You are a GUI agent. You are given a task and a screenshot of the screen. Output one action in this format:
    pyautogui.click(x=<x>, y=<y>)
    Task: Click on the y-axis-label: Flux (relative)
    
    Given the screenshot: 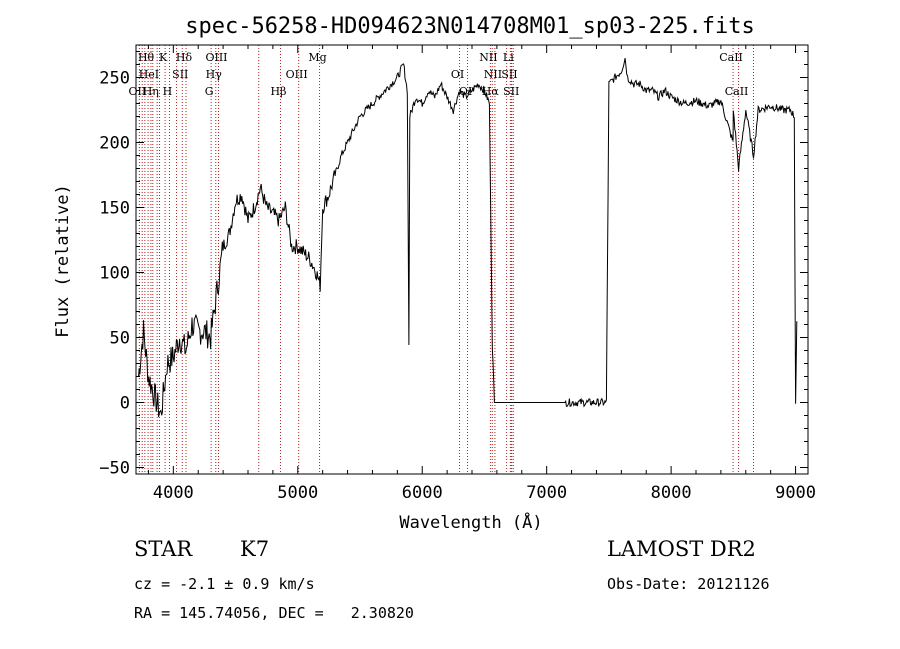 What is the action you would take?
    pyautogui.click(x=63, y=261)
    